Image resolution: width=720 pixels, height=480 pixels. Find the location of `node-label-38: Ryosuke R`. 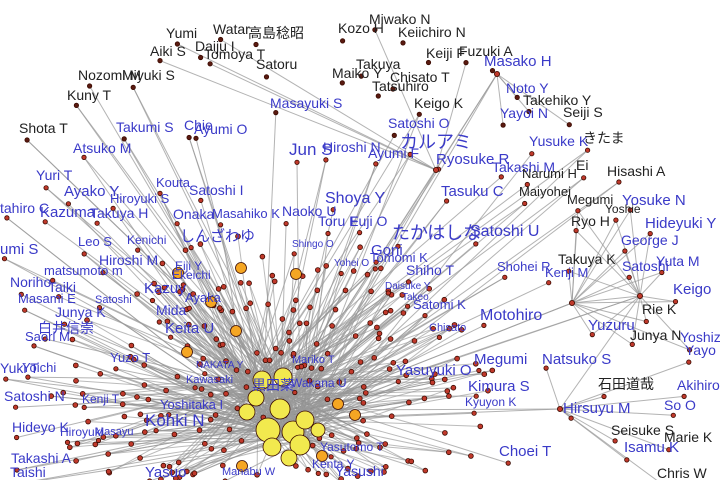

node-label-38: Ryosuke R is located at coordinates (473, 159).